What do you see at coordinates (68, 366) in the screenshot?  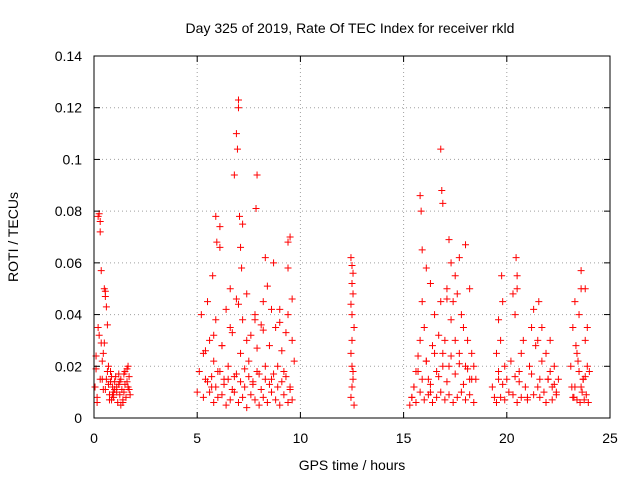 I see `y-tick-label: 0.02` at bounding box center [68, 366].